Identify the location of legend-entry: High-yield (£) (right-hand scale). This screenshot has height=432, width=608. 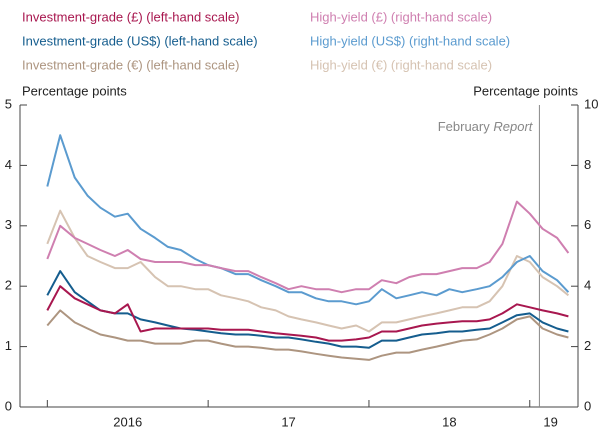
(401, 16).